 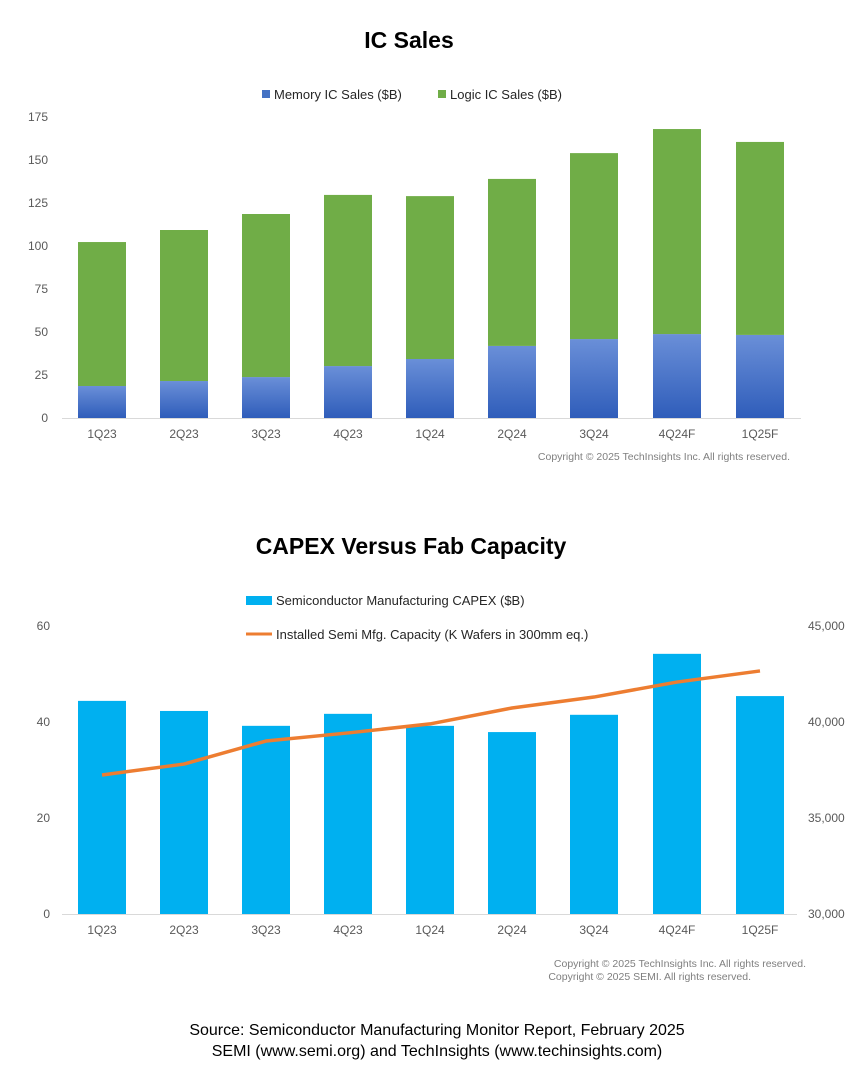 I want to click on legend-label-memory: Memory IC Sales ($B), so click(x=338, y=94).